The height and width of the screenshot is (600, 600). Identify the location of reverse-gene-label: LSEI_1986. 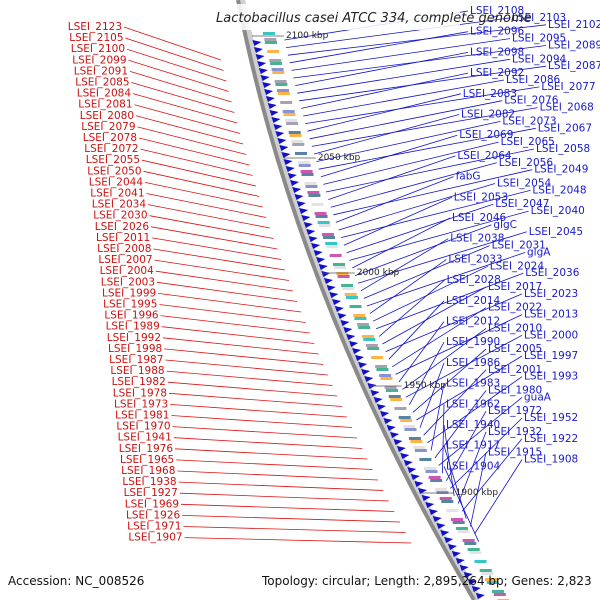
(473, 363).